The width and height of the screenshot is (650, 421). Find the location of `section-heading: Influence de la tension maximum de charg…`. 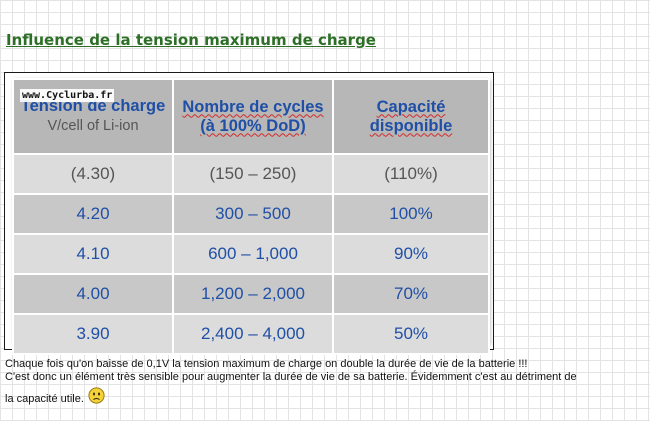

section-heading: Influence de la tension maximum de charg… is located at coordinates (191, 40).